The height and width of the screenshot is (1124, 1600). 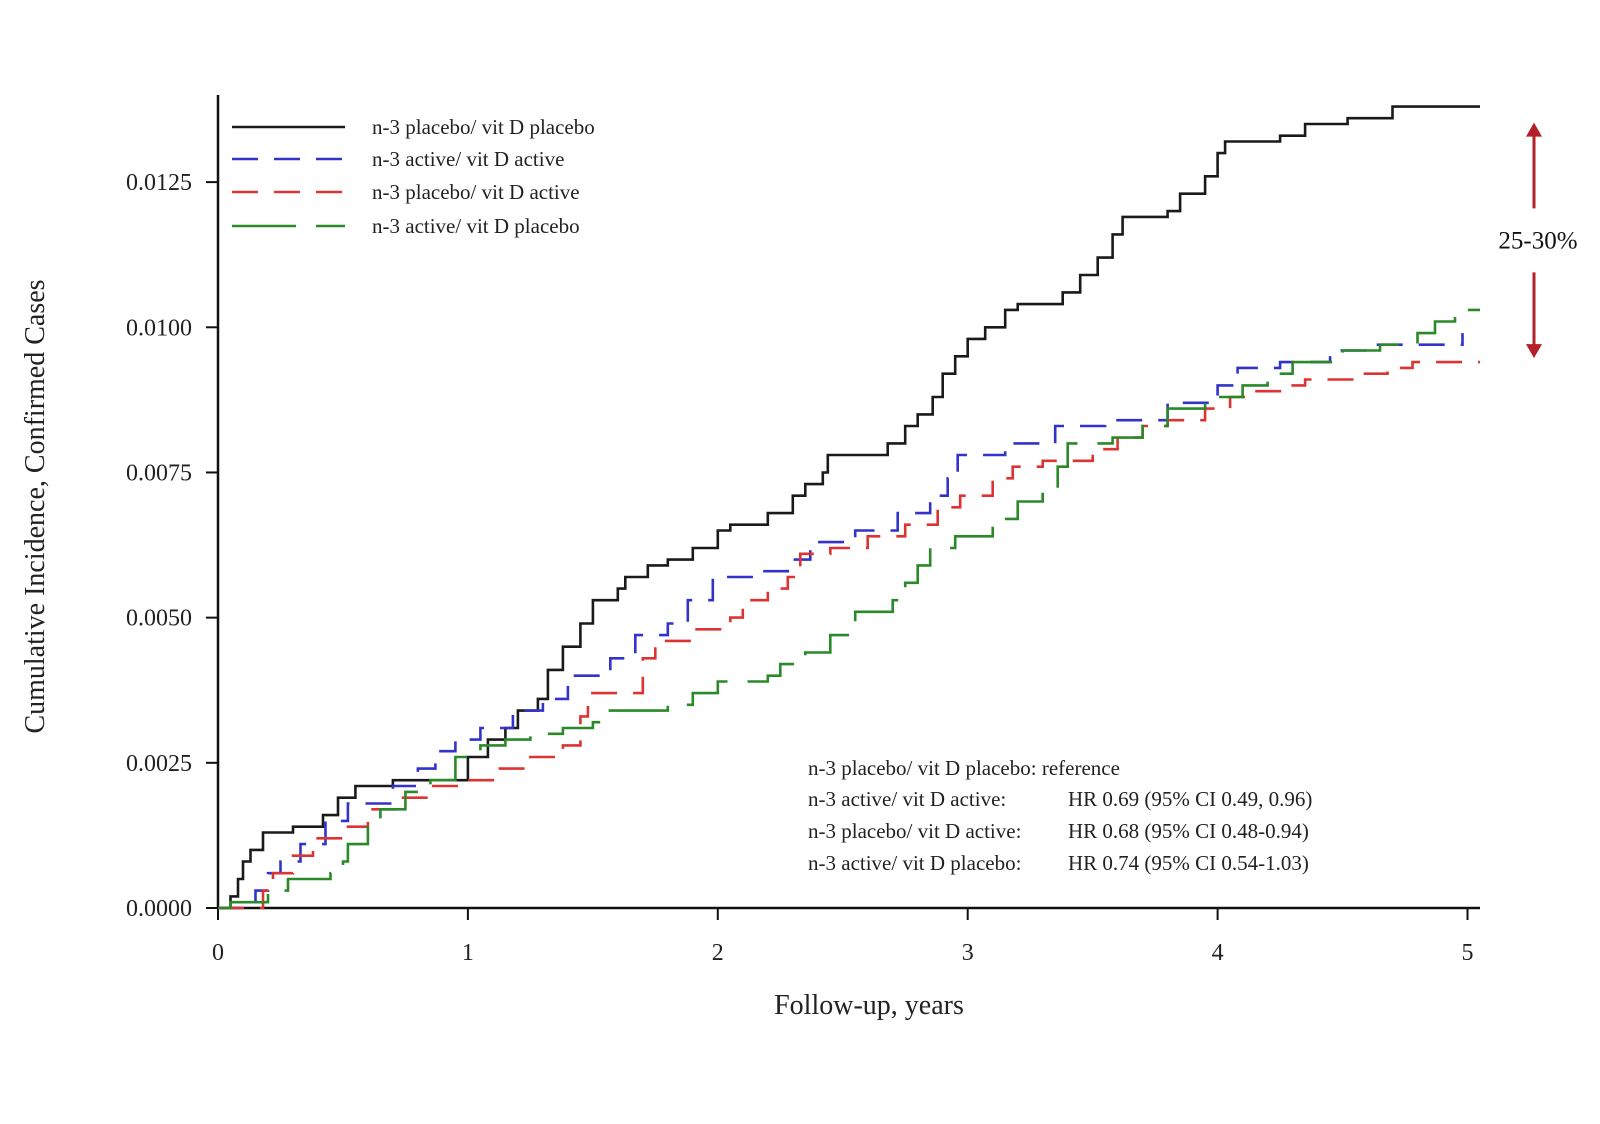 What do you see at coordinates (914, 863) in the screenshot?
I see `stats-label-4: n-3 active/ vit D placebo:` at bounding box center [914, 863].